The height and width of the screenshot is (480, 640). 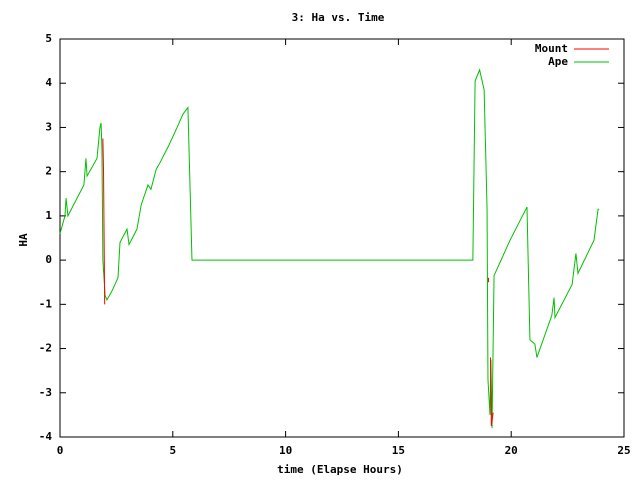 I want to click on y-tick-label: -2, so click(x=45, y=348).